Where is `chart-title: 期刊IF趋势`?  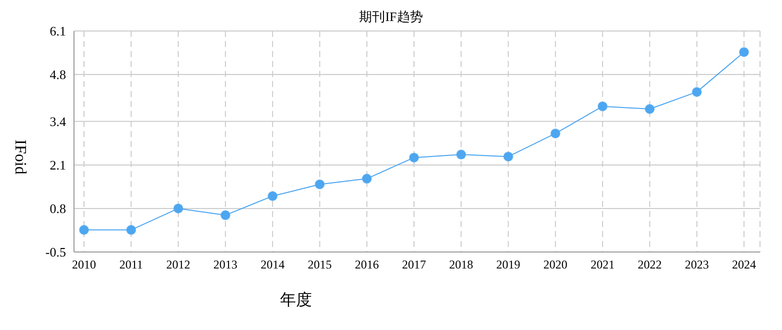 chart-title: 期刊IF趋势 is located at coordinates (391, 16).